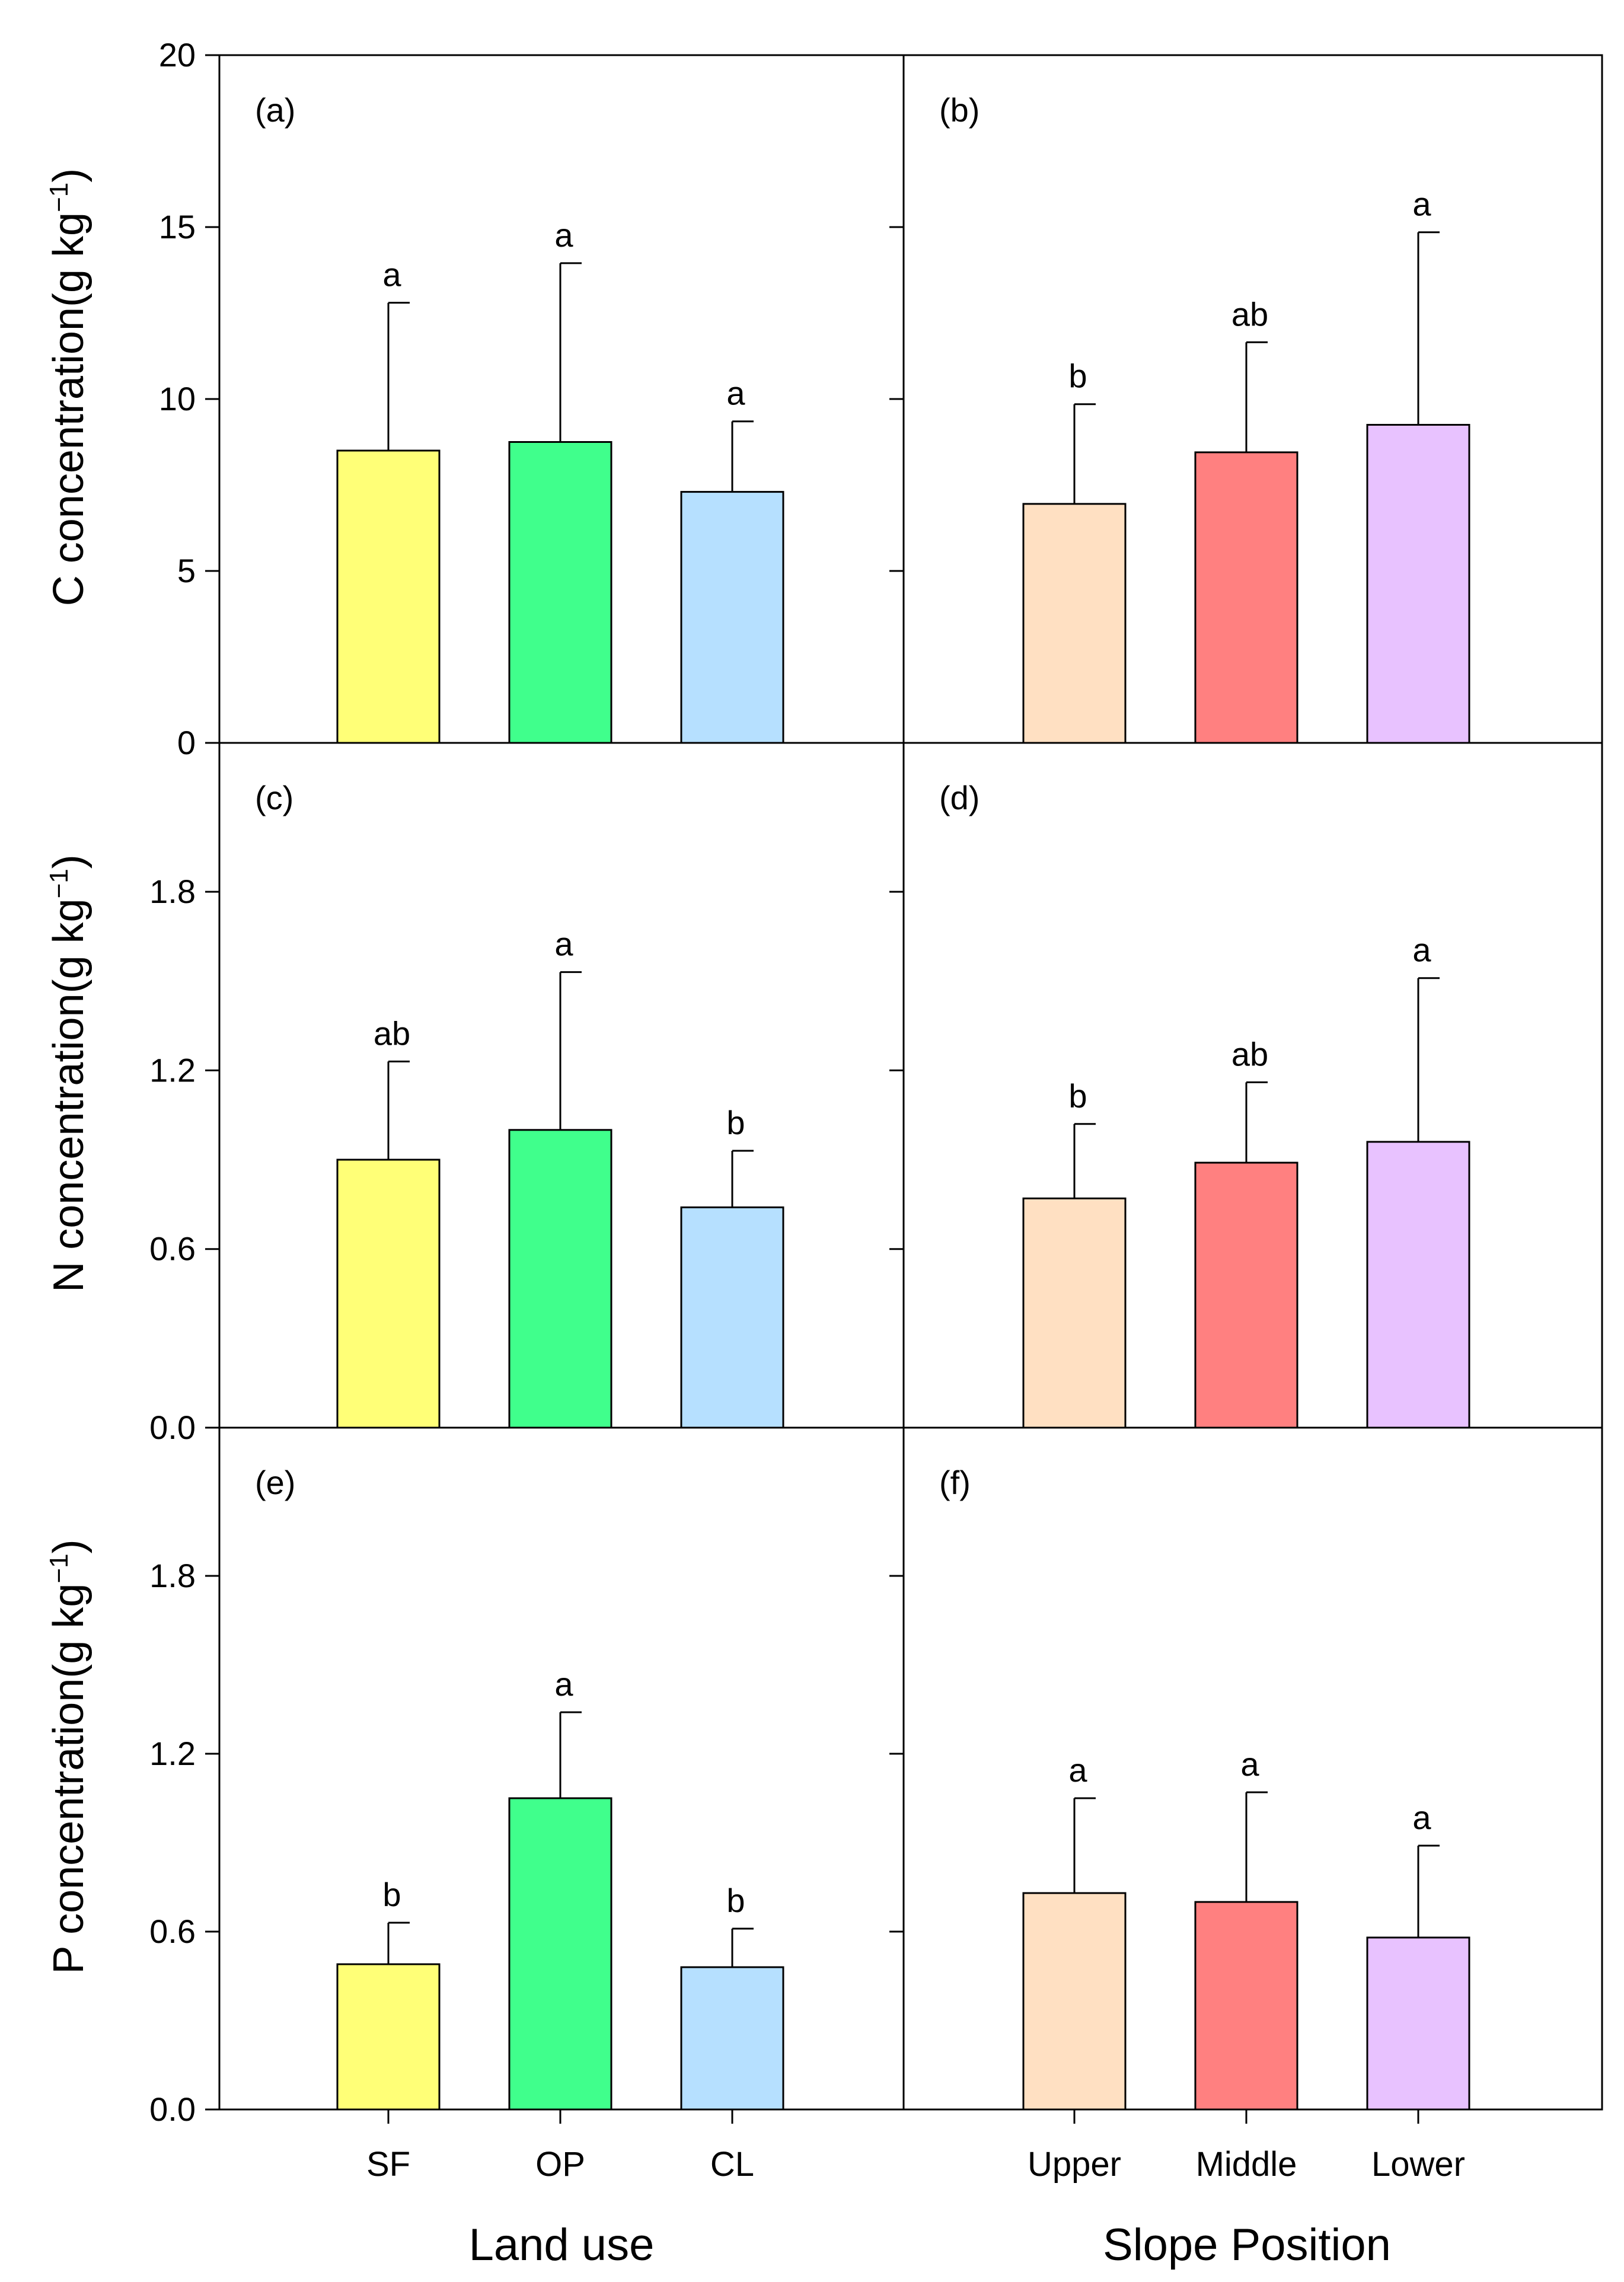 This screenshot has width=1624, height=2282. I want to click on y-axis-title-text: P concentration(g kg, so click(69, 1779).